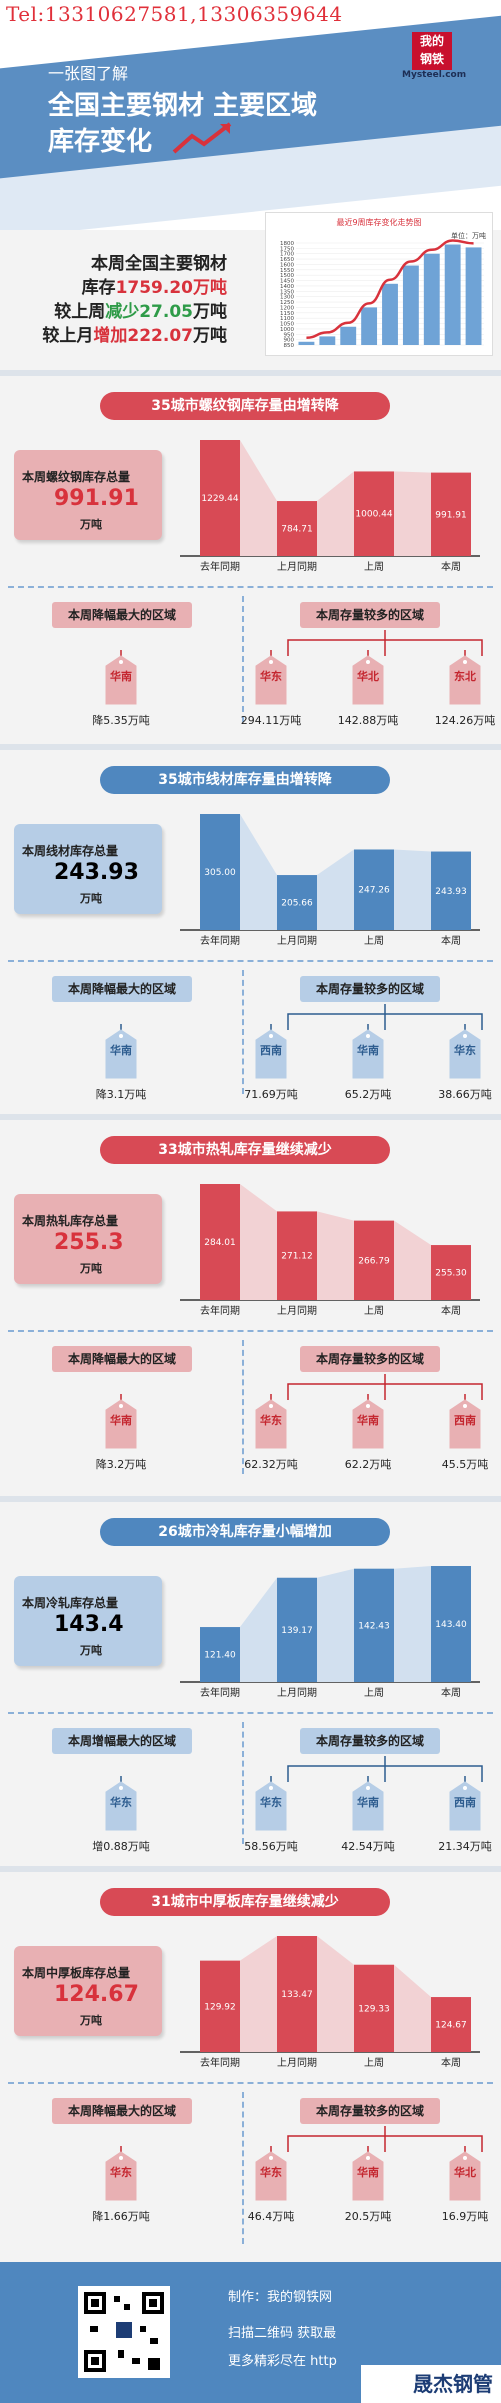 This screenshot has height=2403, width=501. I want to click on trend-y-tick: 1100, so click(287, 319).